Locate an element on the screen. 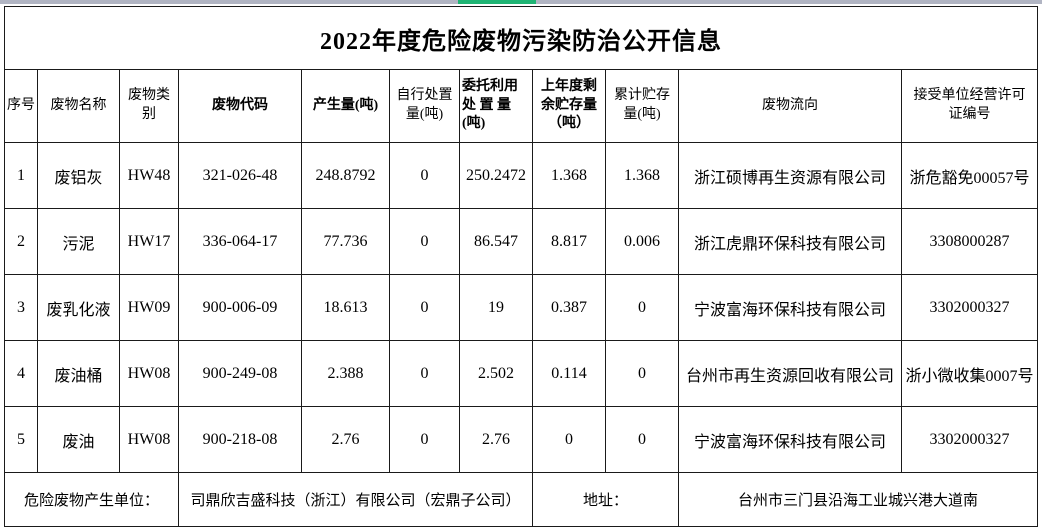  cell-serial: 3 is located at coordinates (21, 307).